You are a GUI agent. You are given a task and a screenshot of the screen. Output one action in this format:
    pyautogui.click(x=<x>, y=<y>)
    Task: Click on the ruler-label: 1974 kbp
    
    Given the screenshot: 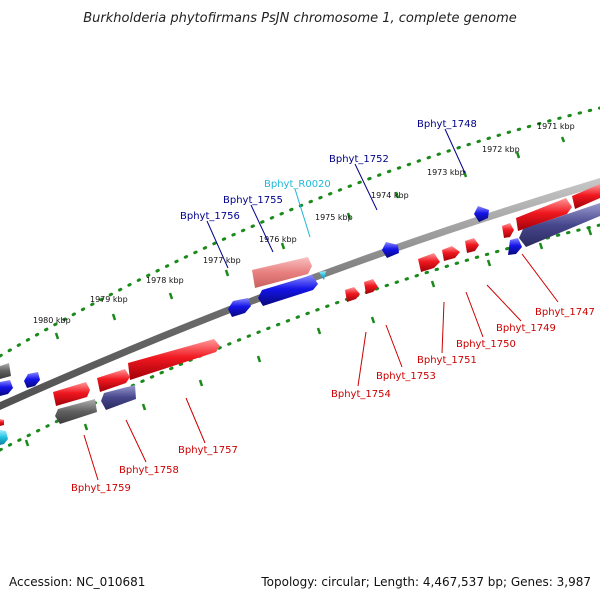 What is the action you would take?
    pyautogui.click(x=390, y=195)
    